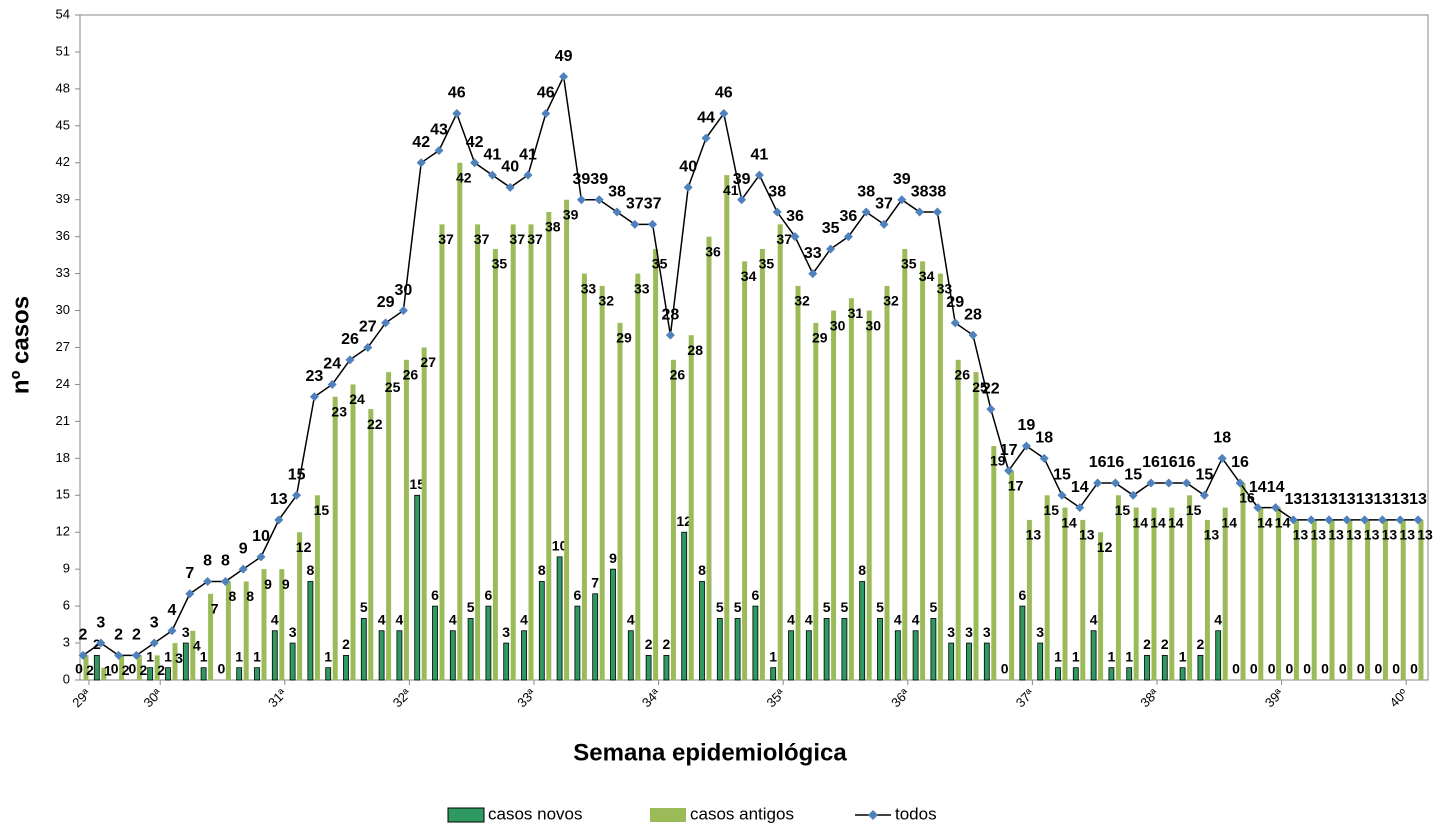  What do you see at coordinates (845, 607) in the screenshot?
I see `value-label: 5` at bounding box center [845, 607].